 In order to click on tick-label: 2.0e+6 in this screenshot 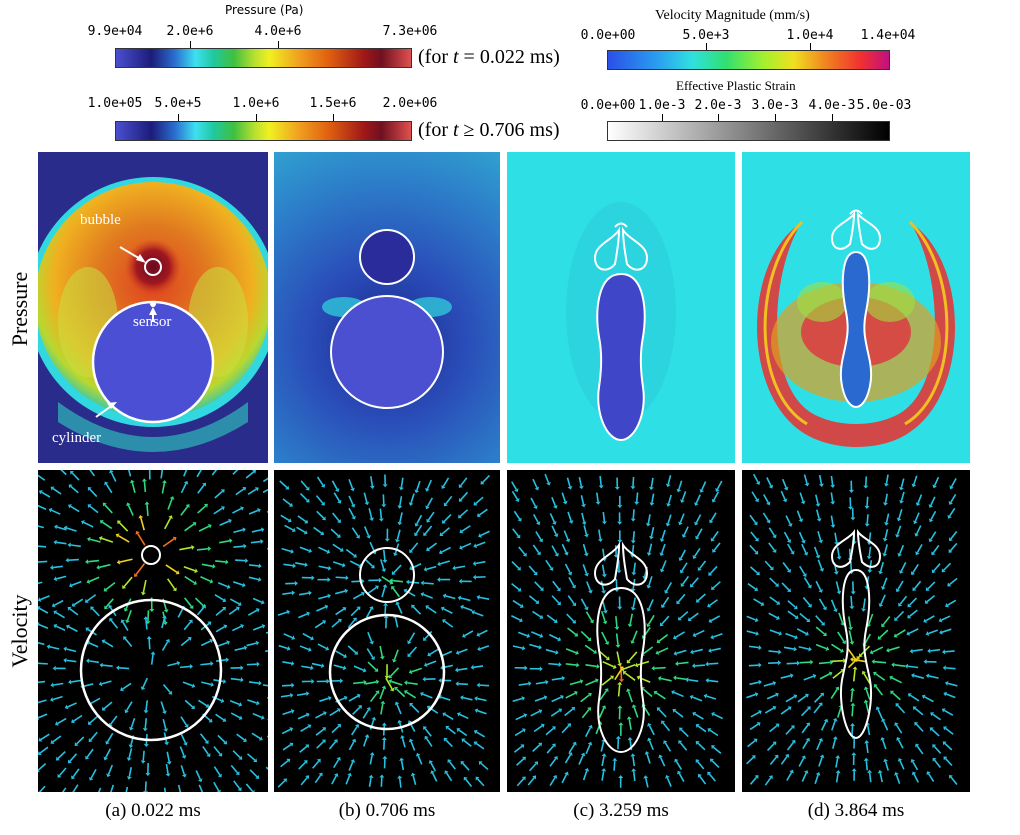, I will do `click(190, 31)`.